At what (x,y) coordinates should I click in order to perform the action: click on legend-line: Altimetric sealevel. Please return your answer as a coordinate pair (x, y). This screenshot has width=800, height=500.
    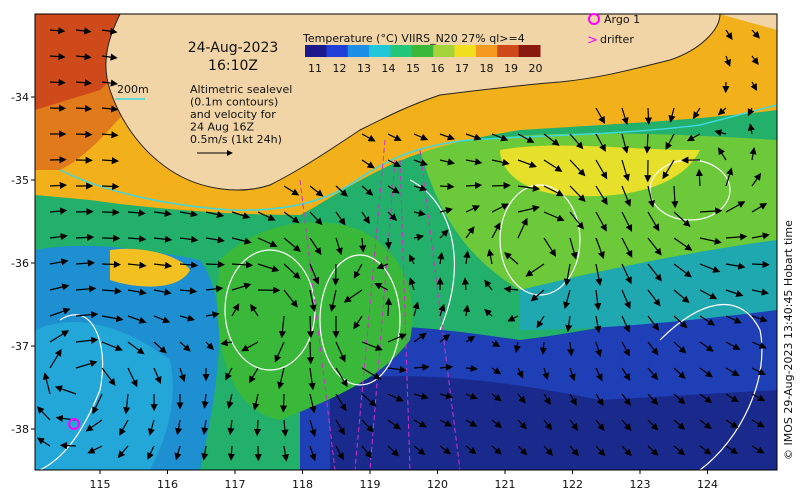
    Looking at the image, I should click on (241, 89).